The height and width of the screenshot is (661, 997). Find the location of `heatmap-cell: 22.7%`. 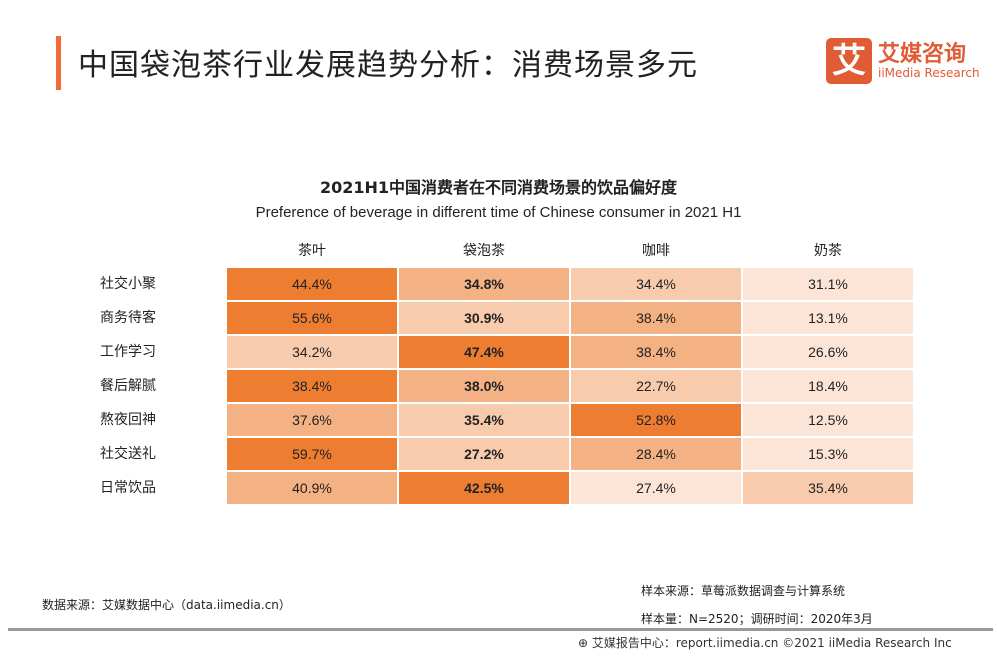

heatmap-cell: 22.7% is located at coordinates (656, 386).